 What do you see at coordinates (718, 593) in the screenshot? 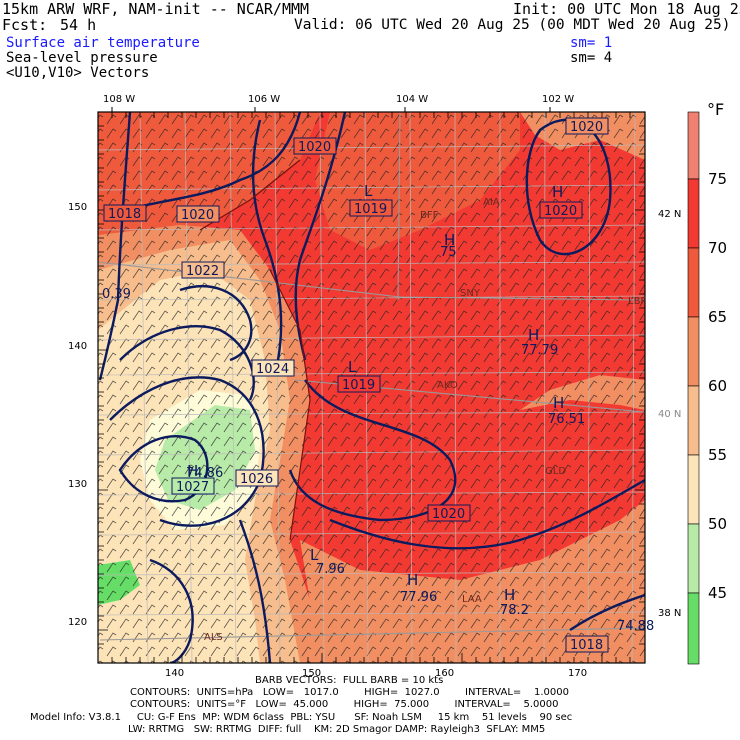
I see `colorbar-label-45: 45` at bounding box center [718, 593].